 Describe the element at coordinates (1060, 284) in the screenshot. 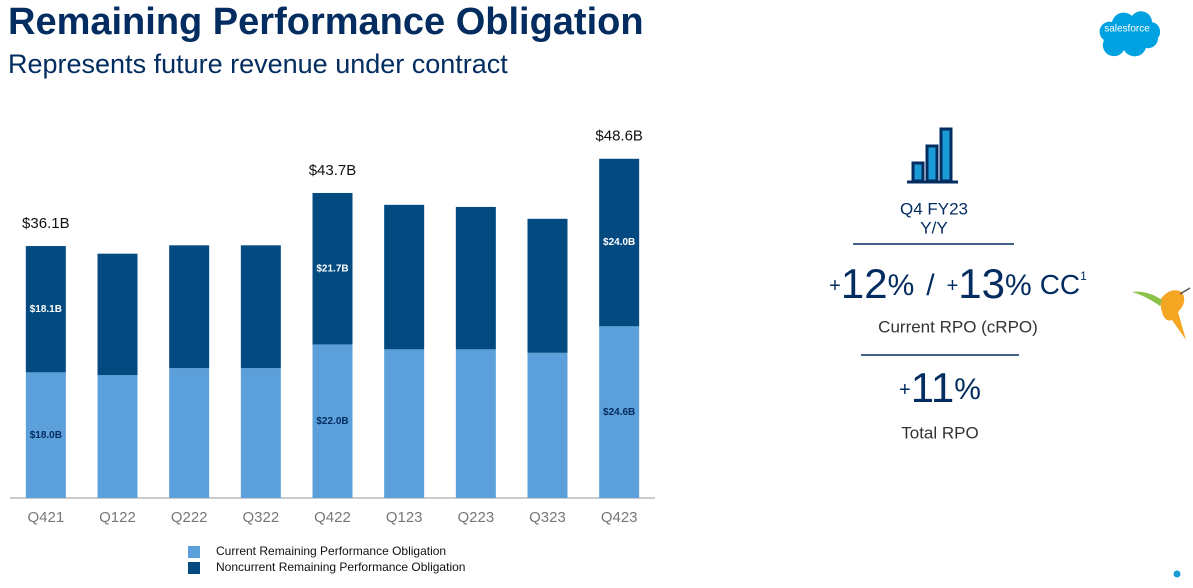

I see `suffix: CC` at that location.